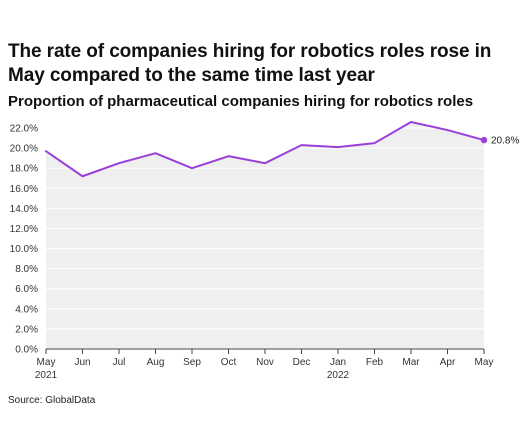 The height and width of the screenshot is (442, 530). Describe the element at coordinates (302, 362) in the screenshot. I see `x-tick-label: Dec` at that location.